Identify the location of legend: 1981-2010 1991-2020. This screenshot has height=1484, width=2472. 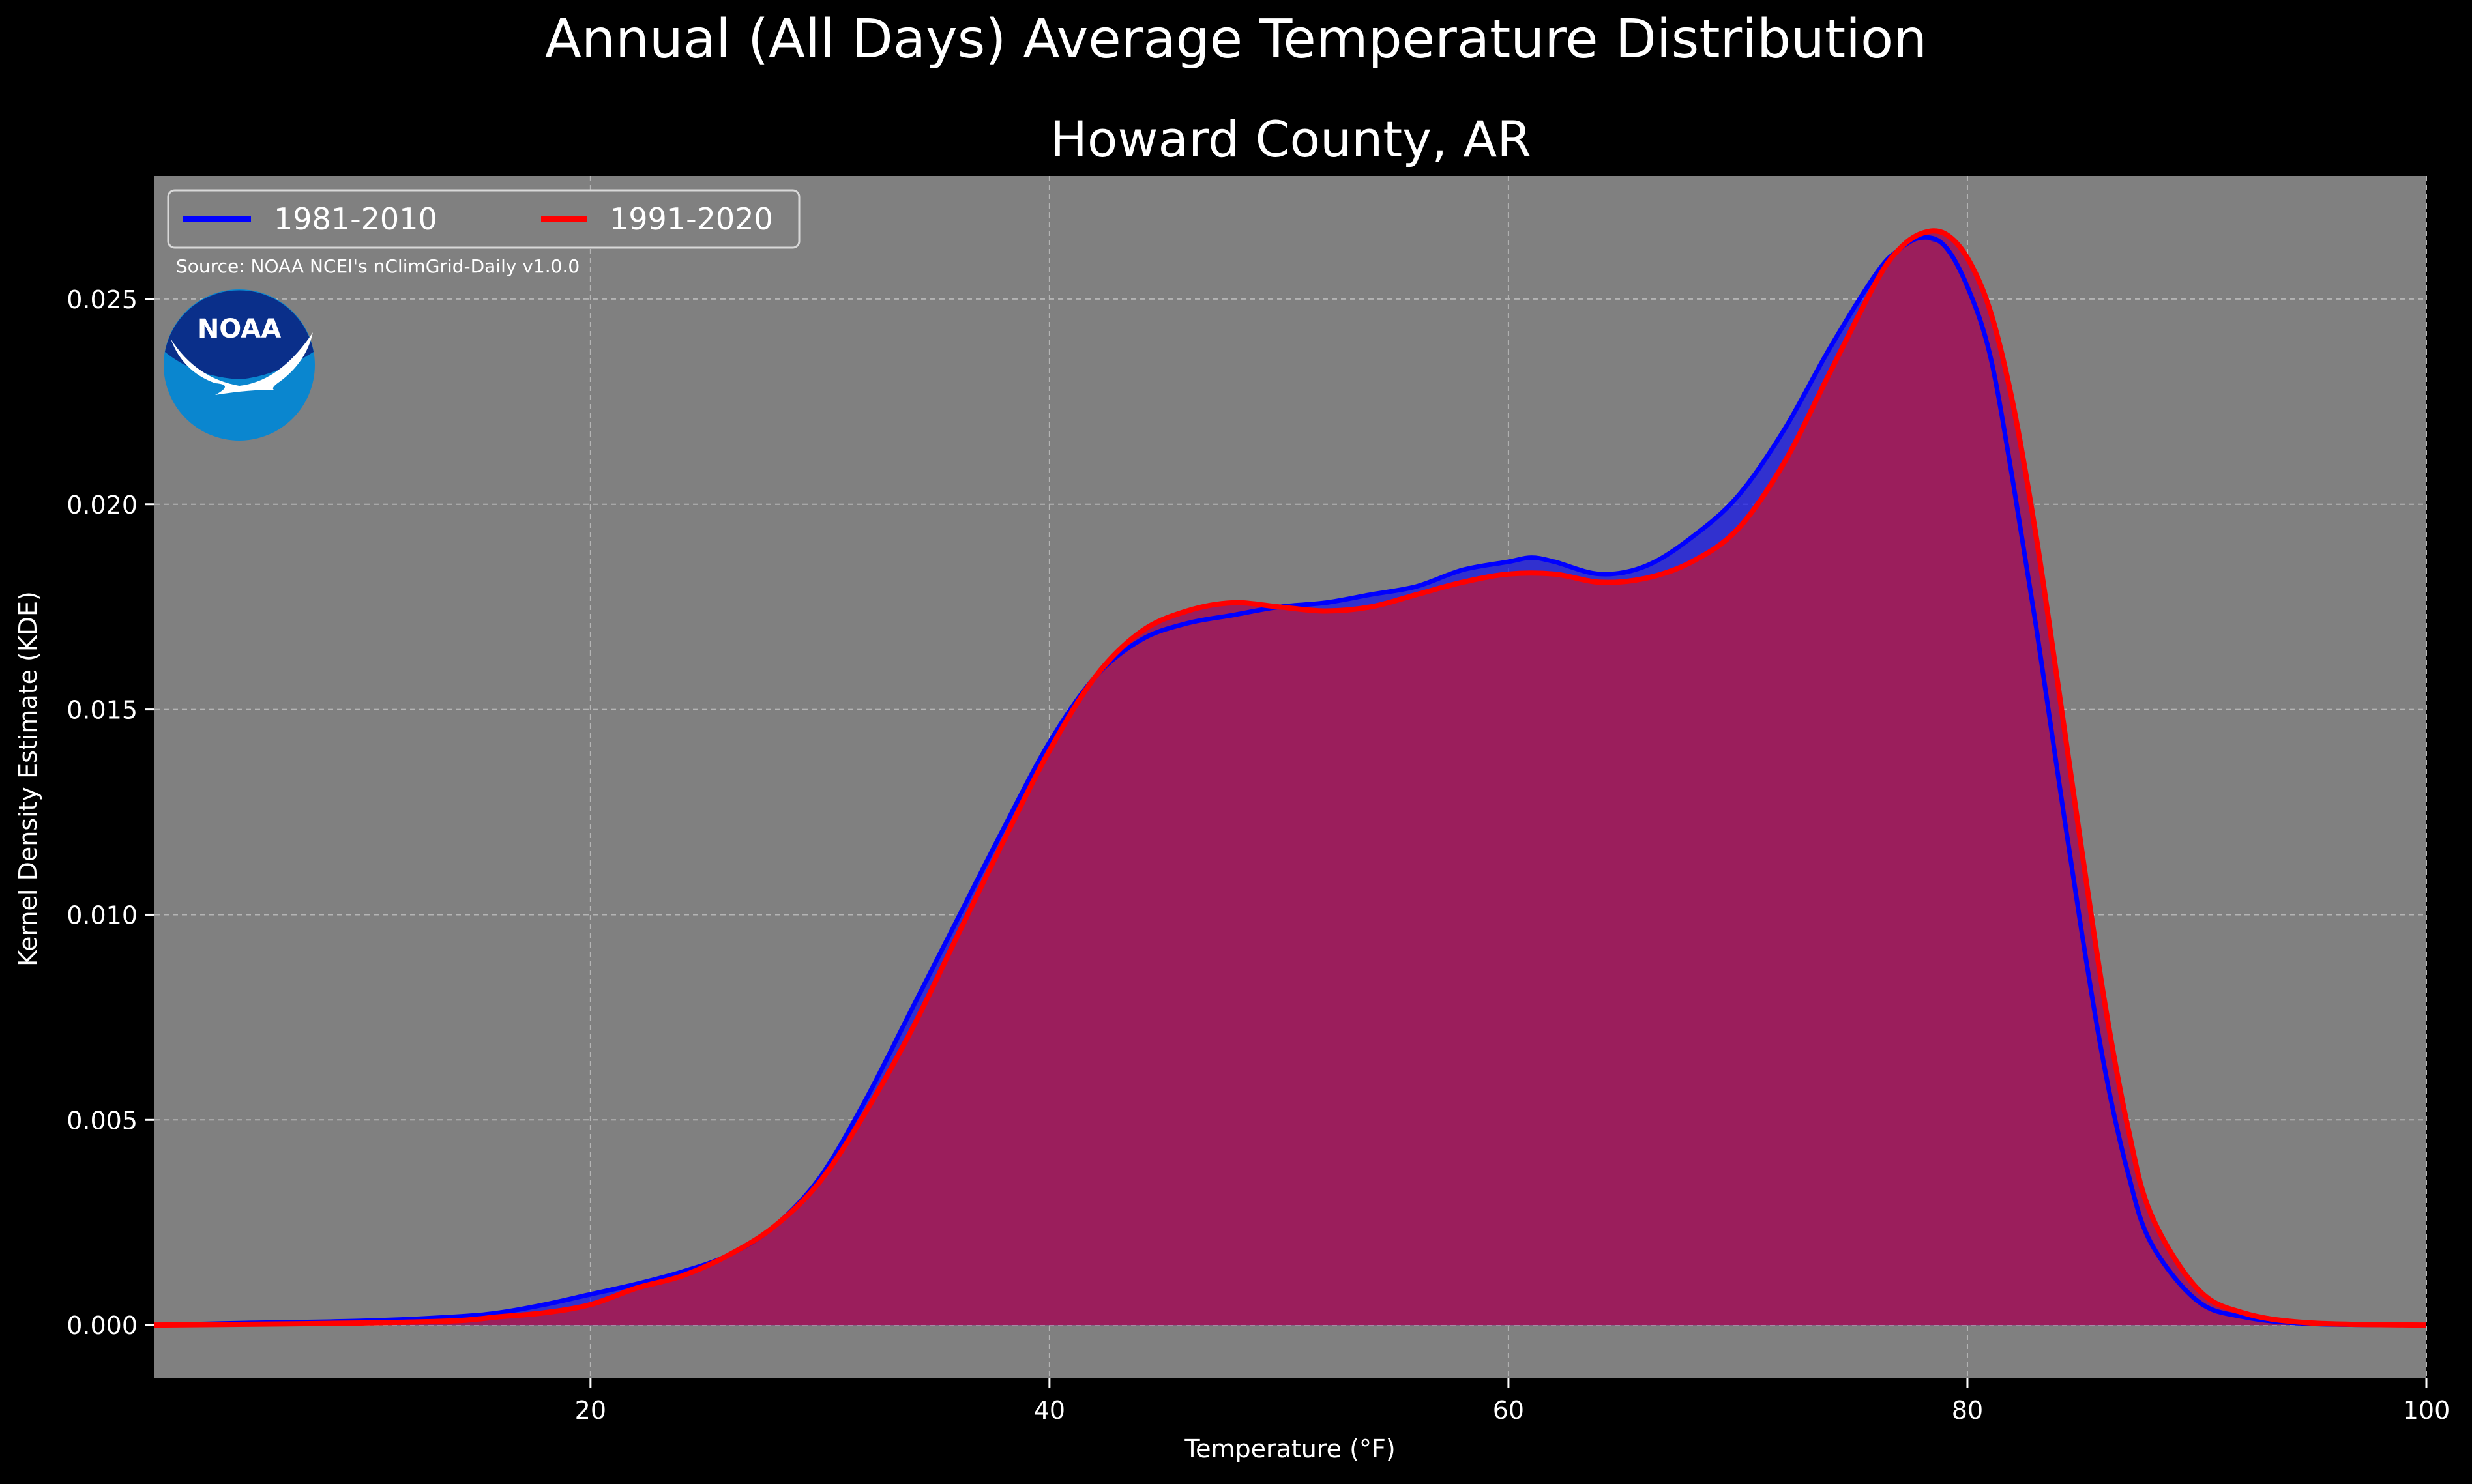
(484, 219).